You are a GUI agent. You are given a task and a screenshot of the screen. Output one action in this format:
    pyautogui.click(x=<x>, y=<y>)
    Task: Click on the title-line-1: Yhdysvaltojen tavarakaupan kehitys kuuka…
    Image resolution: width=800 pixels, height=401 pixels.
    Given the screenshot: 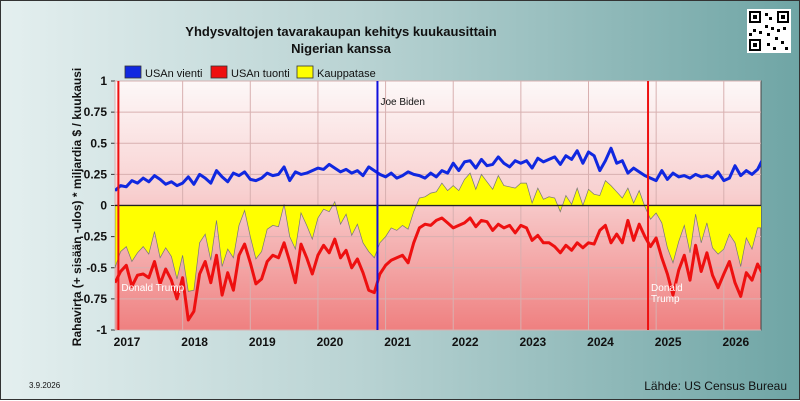 What is the action you would take?
    pyautogui.click(x=341, y=31)
    